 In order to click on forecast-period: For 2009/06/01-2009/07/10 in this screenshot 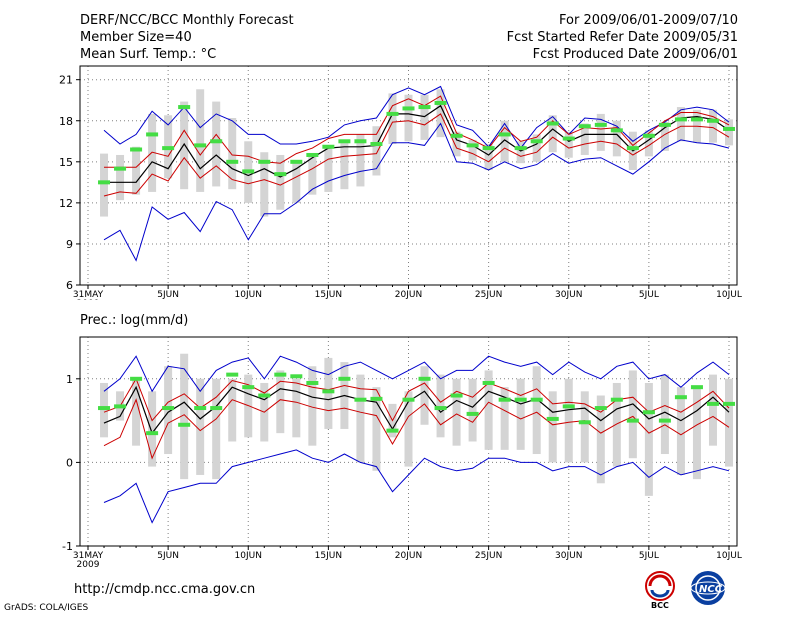, I will do `click(648, 20)`.